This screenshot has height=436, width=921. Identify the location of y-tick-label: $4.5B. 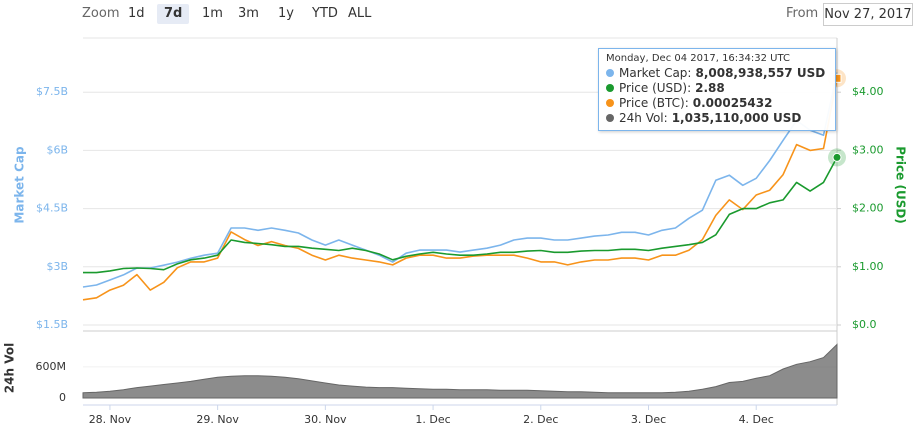
(52, 208).